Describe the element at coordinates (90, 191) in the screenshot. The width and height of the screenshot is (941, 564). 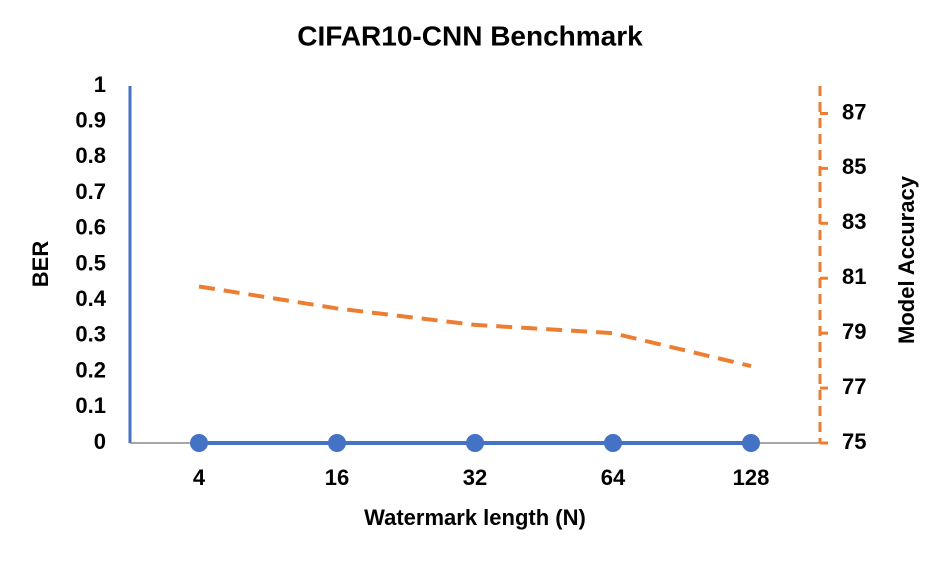
I see `y-tick-label: 0.7` at that location.